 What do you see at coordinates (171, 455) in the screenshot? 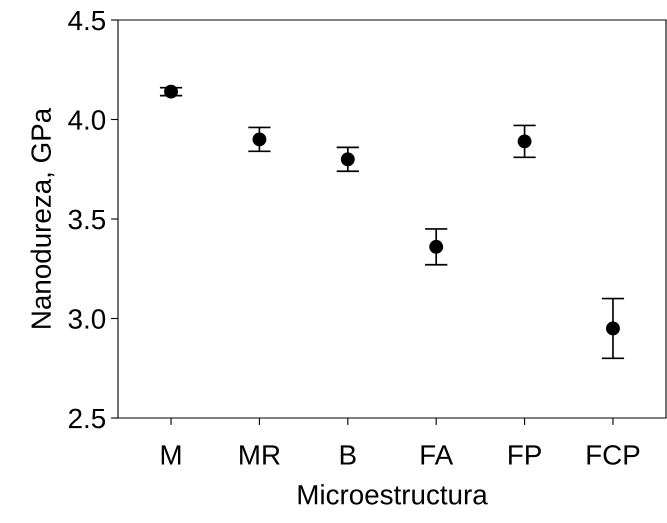
I see `x-tick-label: M` at bounding box center [171, 455].